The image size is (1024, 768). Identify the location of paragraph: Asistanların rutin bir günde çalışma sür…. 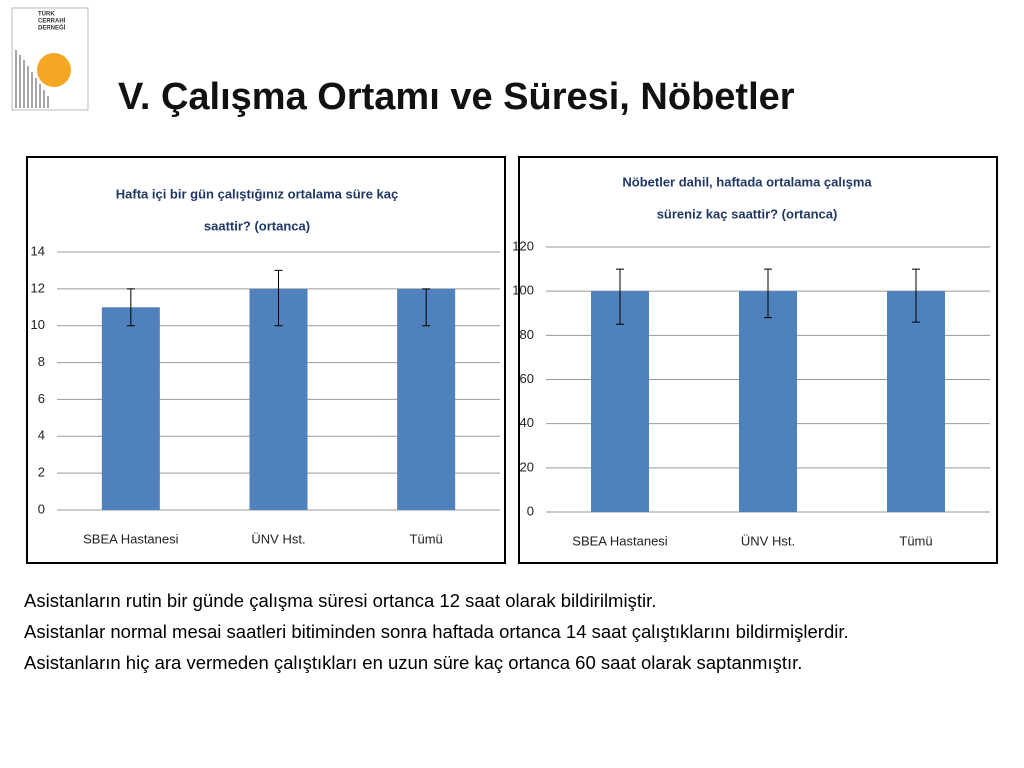
(340, 600).